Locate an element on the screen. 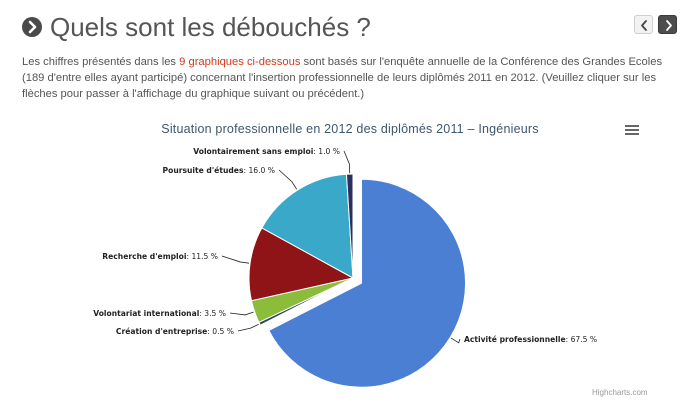 The width and height of the screenshot is (700, 410). data-label: Poursuite d'études: 16.0 % is located at coordinates (219, 170).